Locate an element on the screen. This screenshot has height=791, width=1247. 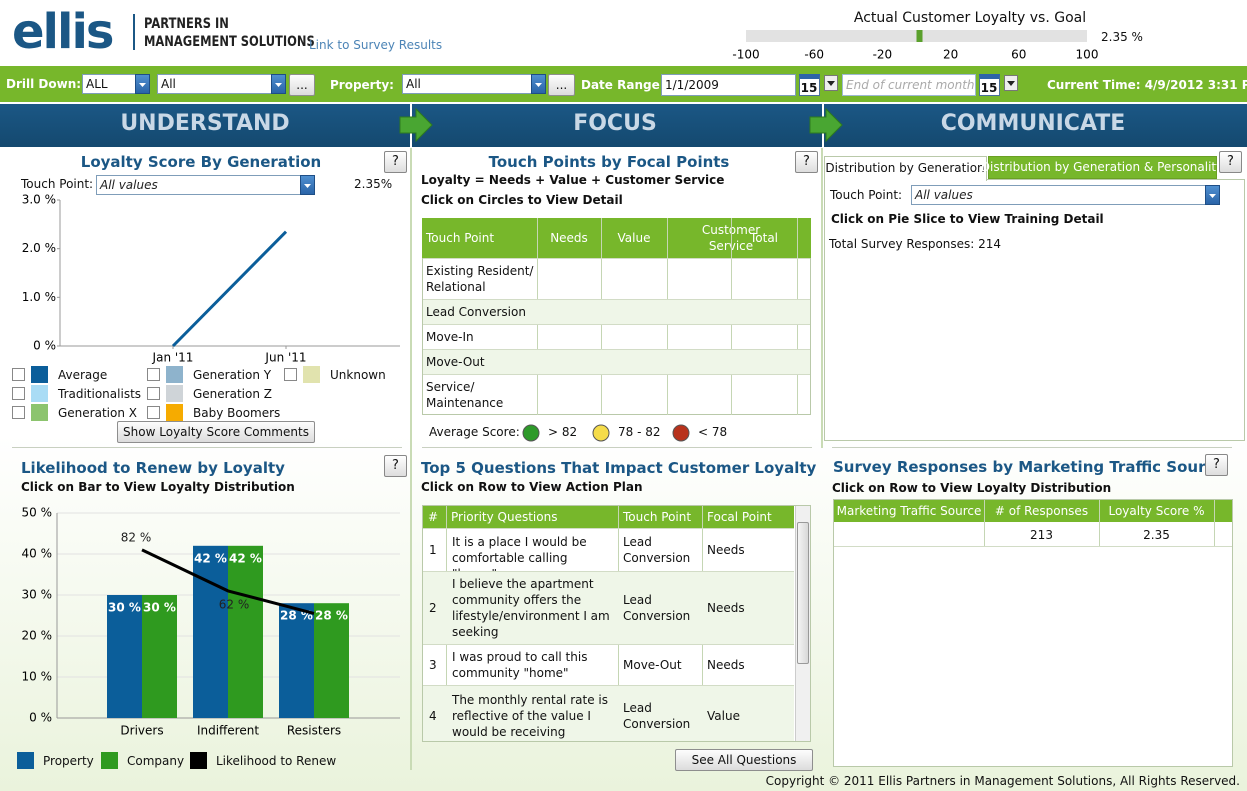
scroll-thumb is located at coordinates (803, 593).